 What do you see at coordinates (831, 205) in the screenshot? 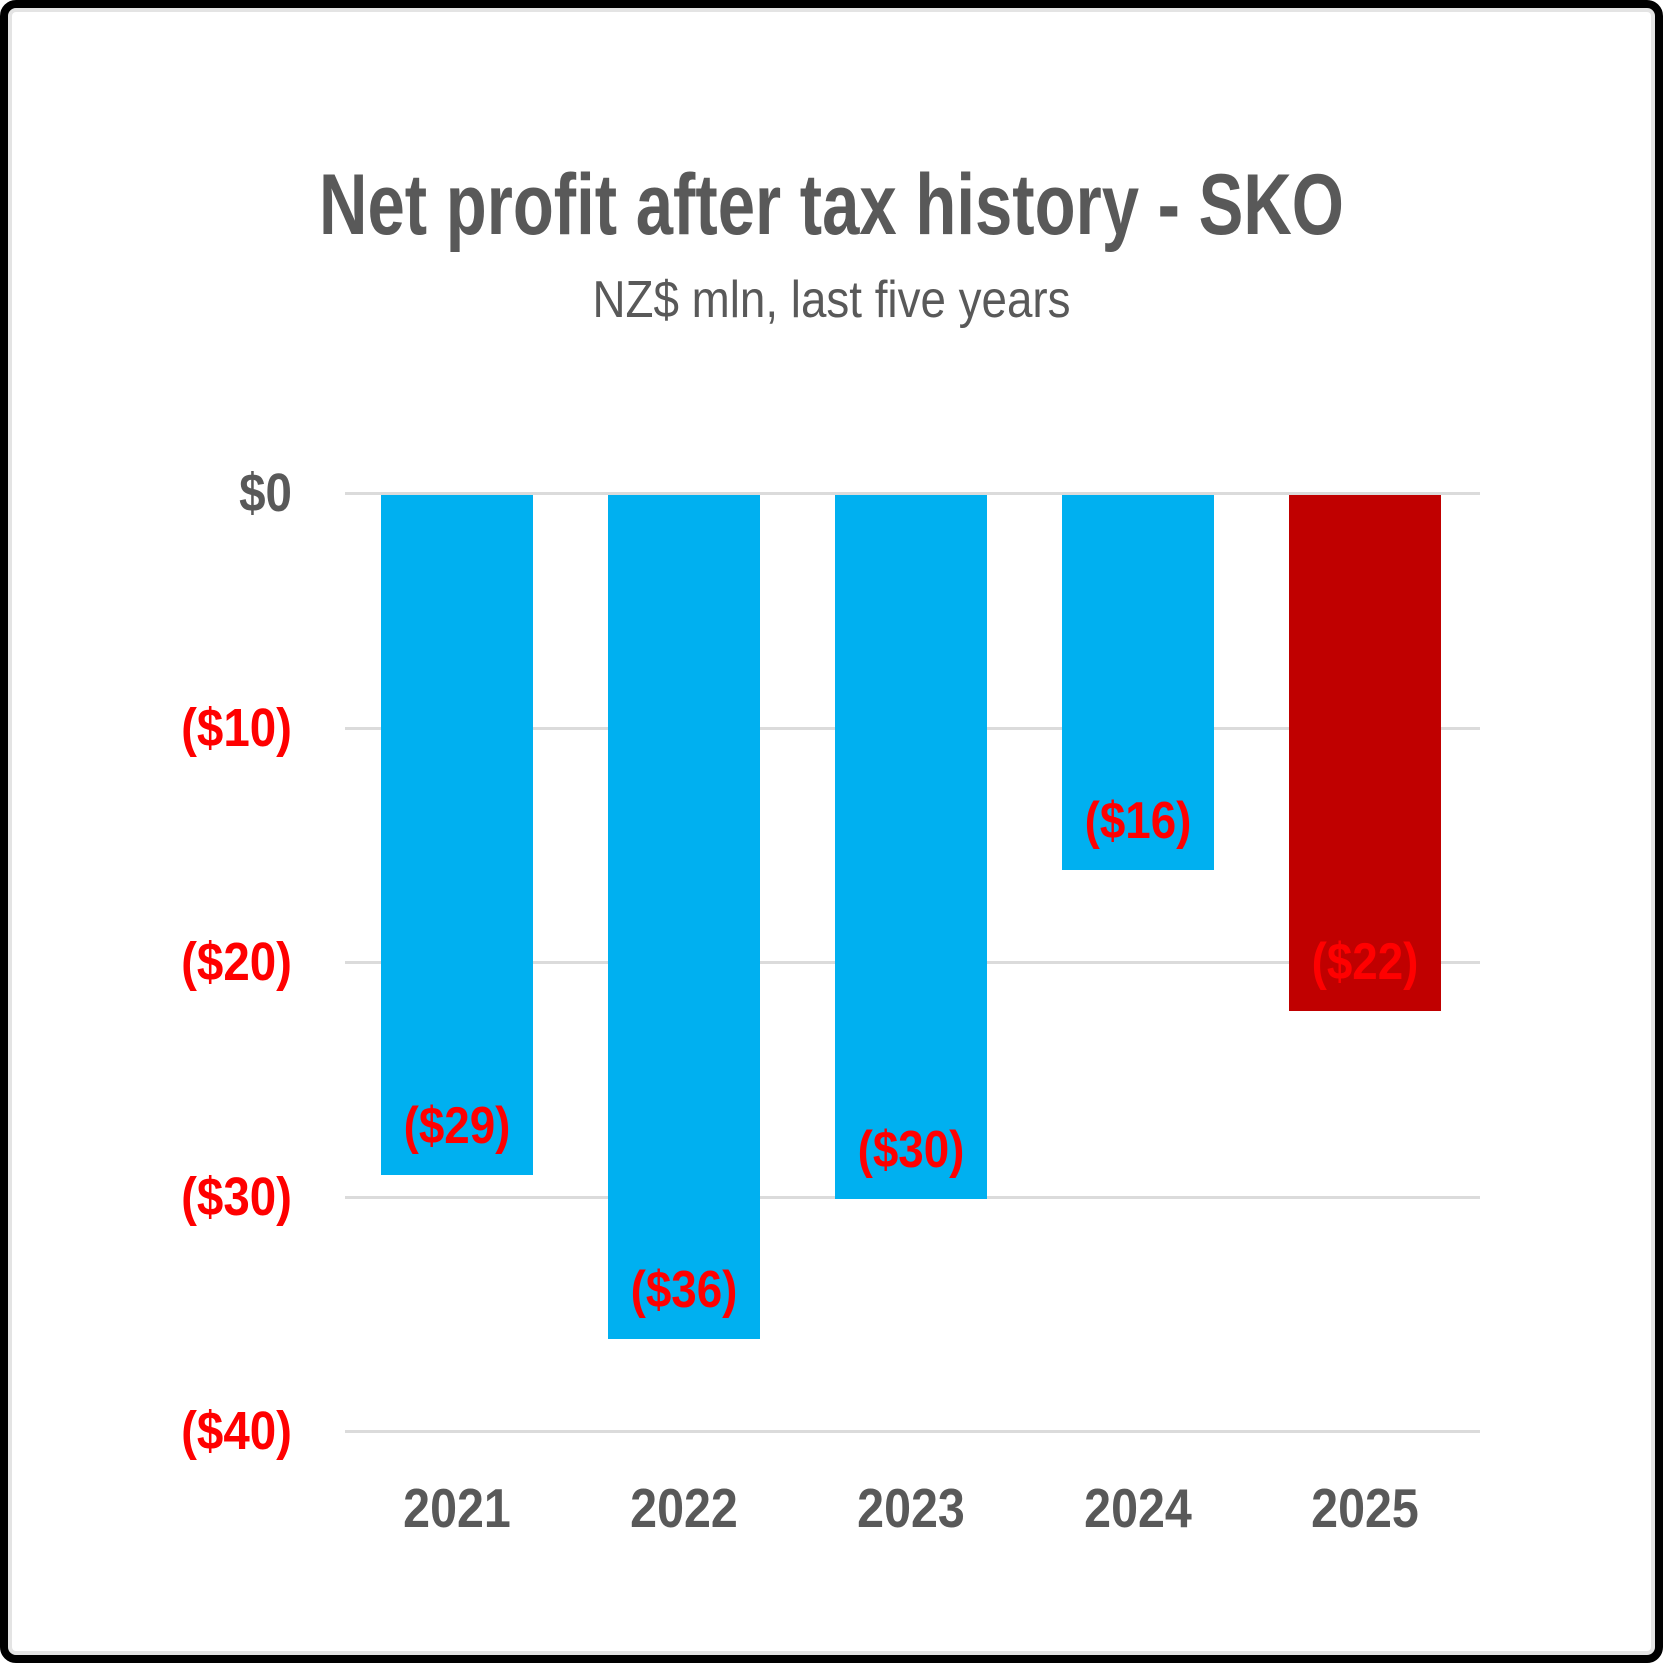
I see `chart-title: Net profit after tax history - SKO` at bounding box center [831, 205].